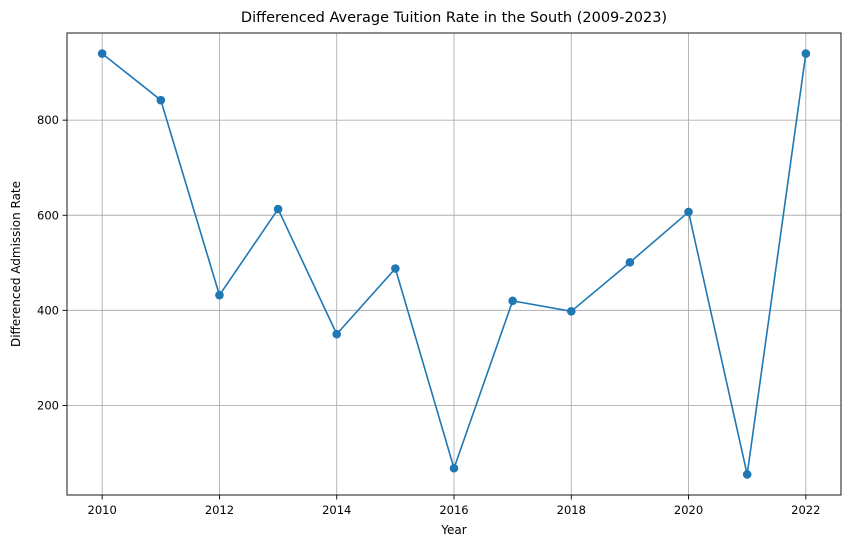 This screenshot has width=850, height=547. Describe the element at coordinates (571, 510) in the screenshot. I see `x-tick-label: 2018` at that location.